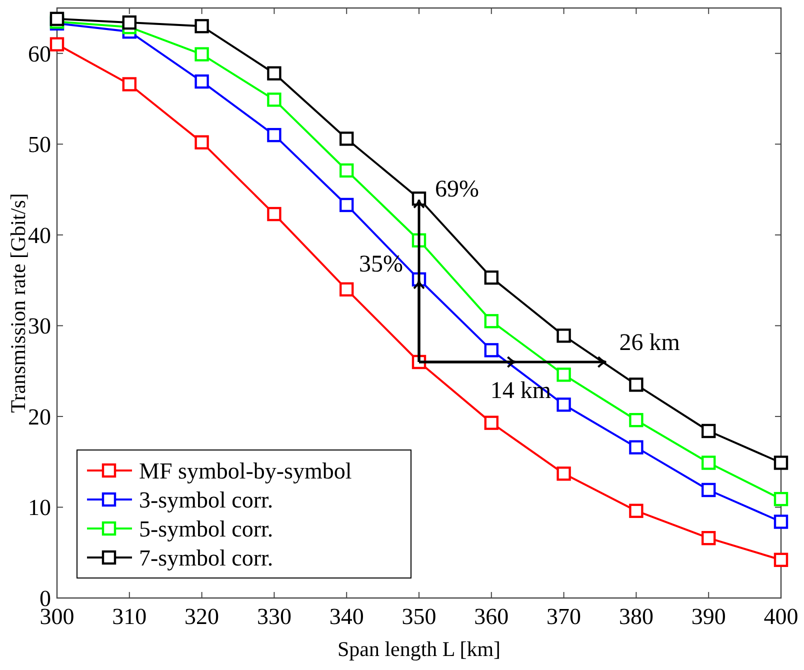 This screenshot has width=804, height=670. What do you see at coordinates (521, 391) in the screenshot?
I see `annotation: 14 km` at bounding box center [521, 391].